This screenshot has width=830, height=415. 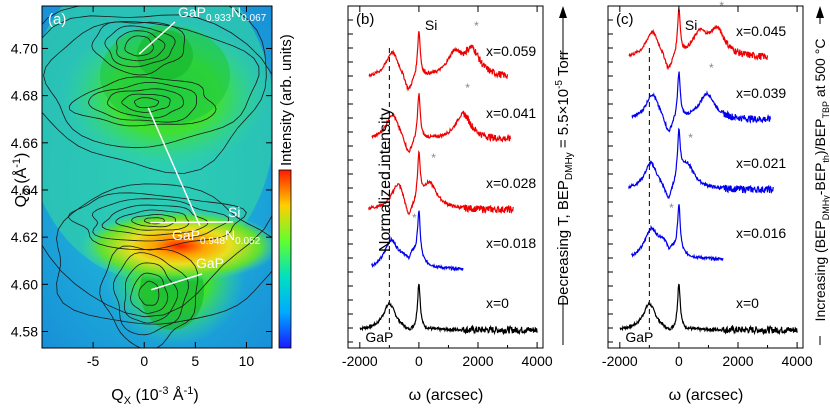 What do you see at coordinates (24, 331) in the screenshot?
I see `rsm-y-tick-label: 4.58` at bounding box center [24, 331].